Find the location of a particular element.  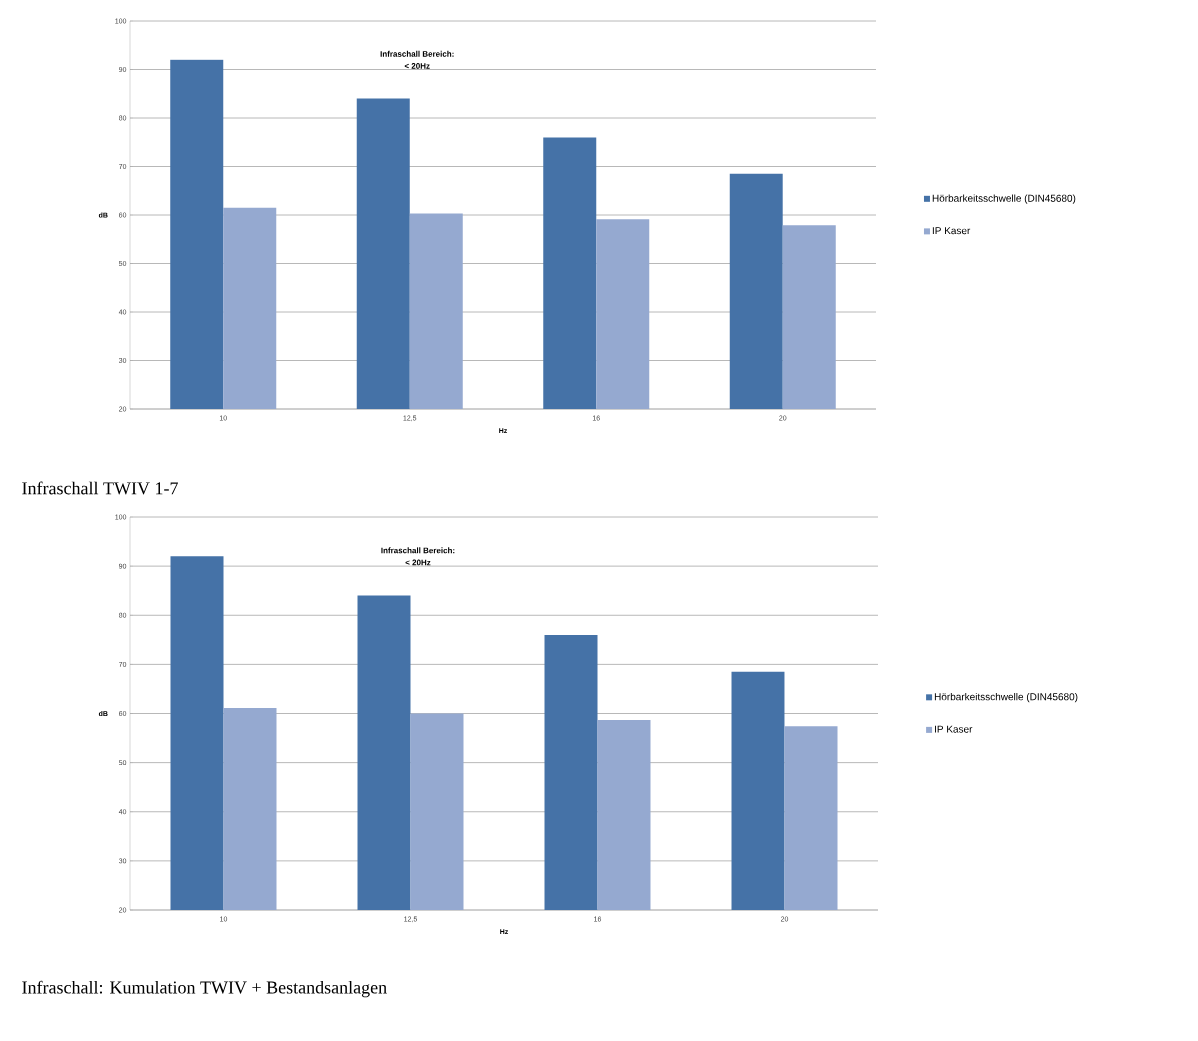

text: Infraschall: Kumulation TWIV + Bestandsanlagen is located at coordinates (204, 989).